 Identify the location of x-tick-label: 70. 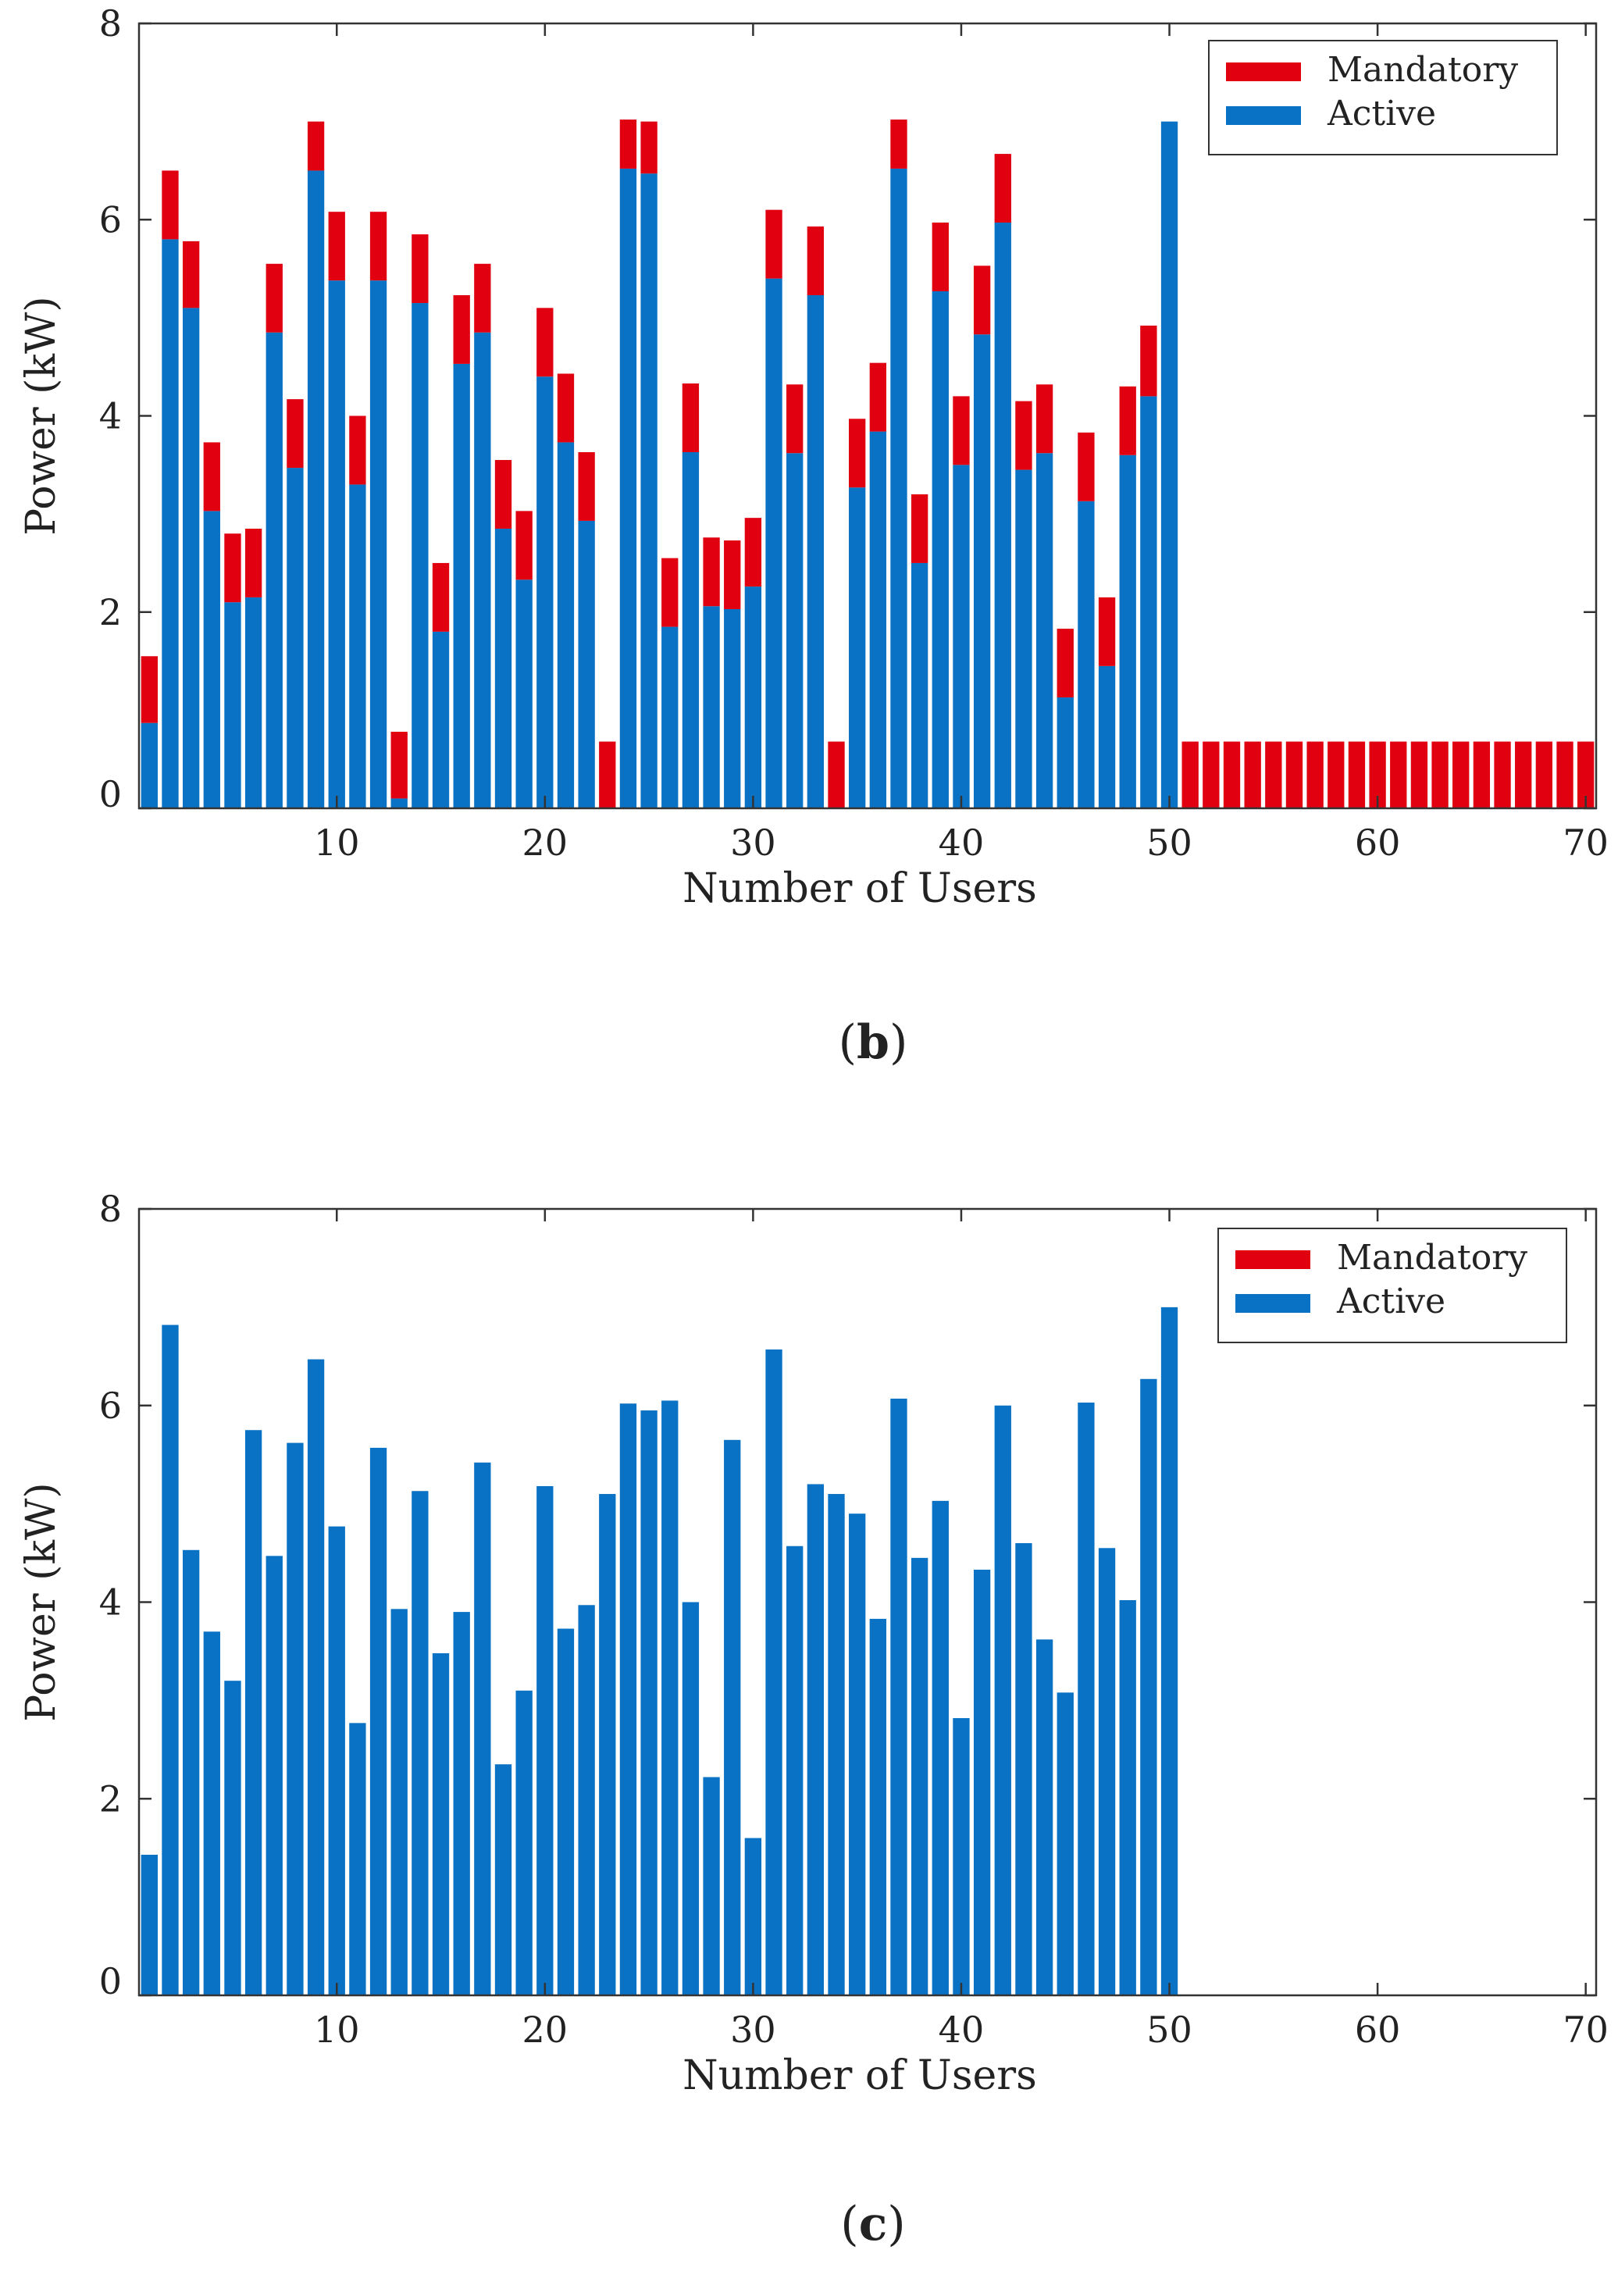
(1586, 2030).